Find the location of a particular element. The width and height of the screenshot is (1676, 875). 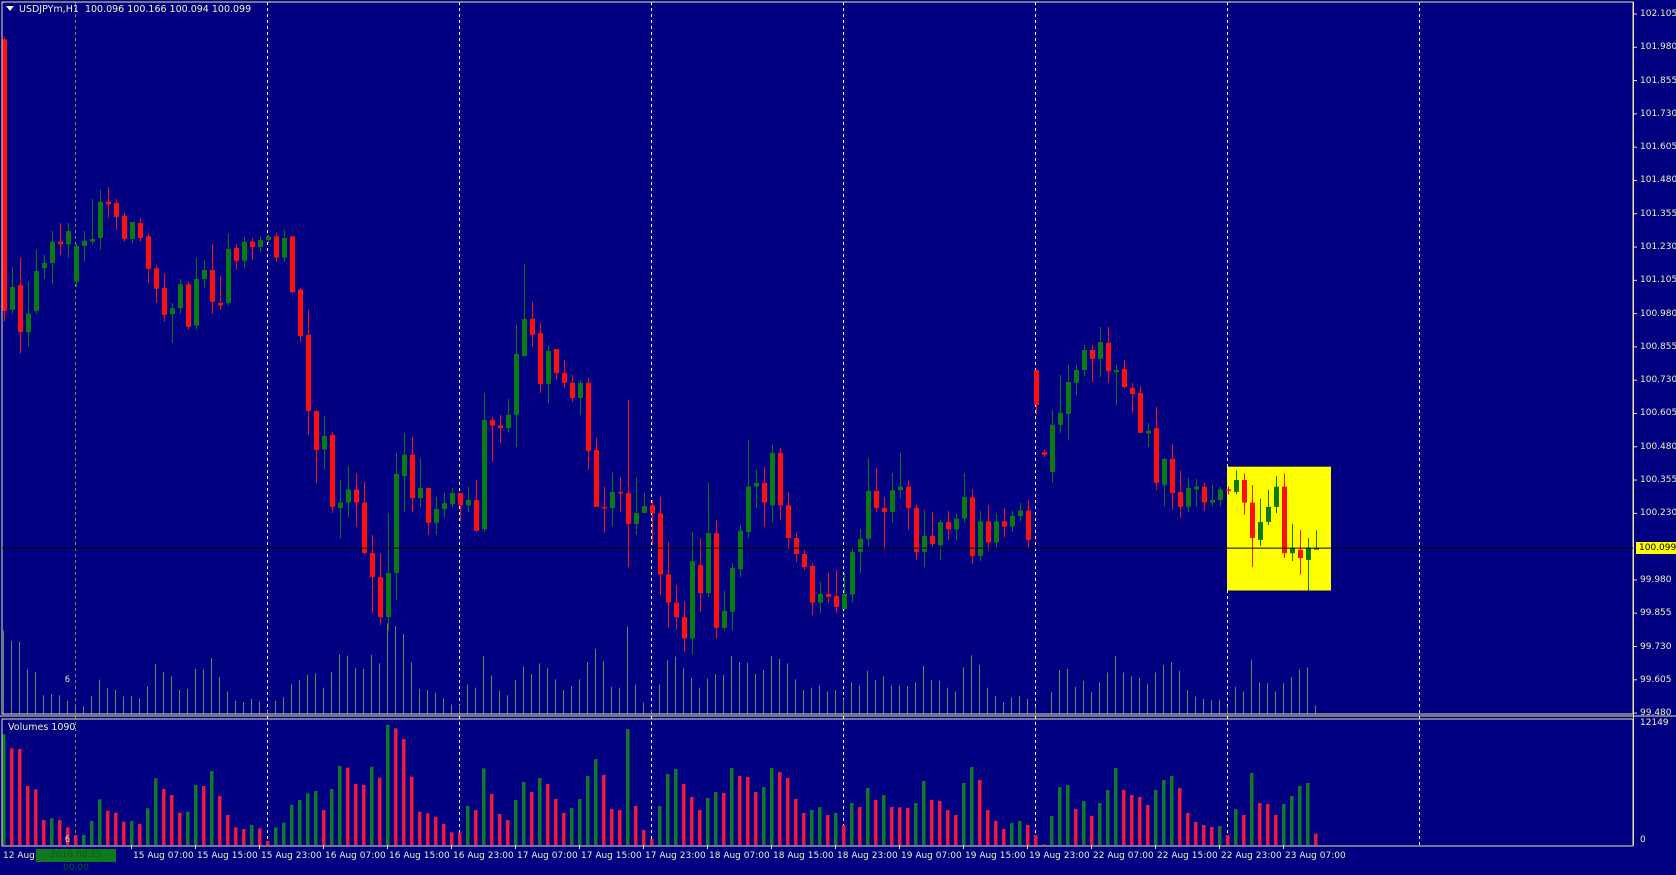

volume-shift-marker-icon: б is located at coordinates (67, 839).